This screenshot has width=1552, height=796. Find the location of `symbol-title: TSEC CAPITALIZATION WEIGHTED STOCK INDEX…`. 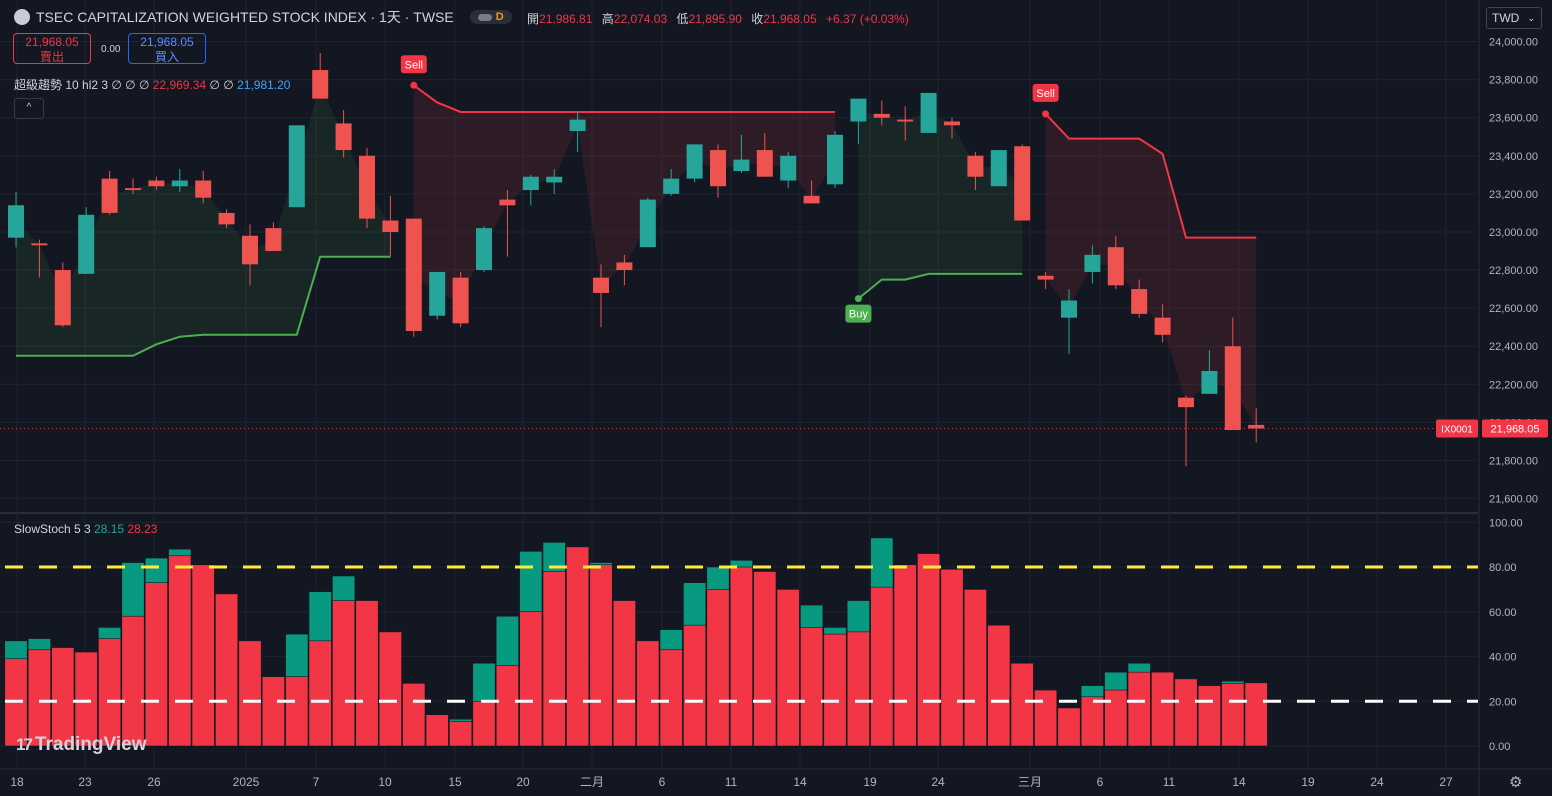

symbol-title: TSEC CAPITALIZATION WEIGHTED STOCK INDEX… is located at coordinates (245, 17).